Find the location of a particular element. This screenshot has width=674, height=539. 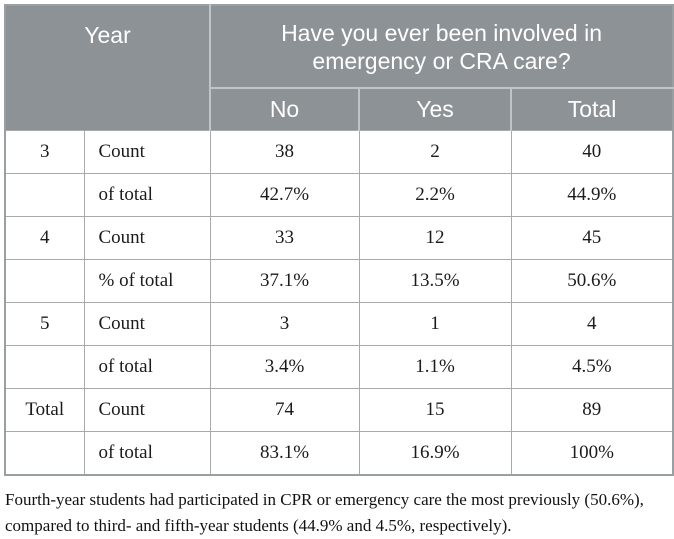

cell-yes: 1 is located at coordinates (435, 324).